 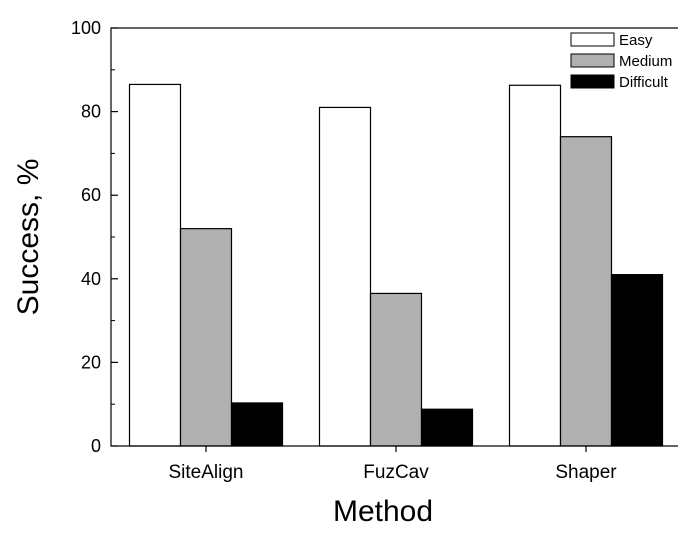 I want to click on bar-medium-fuzcav, so click(x=396, y=369).